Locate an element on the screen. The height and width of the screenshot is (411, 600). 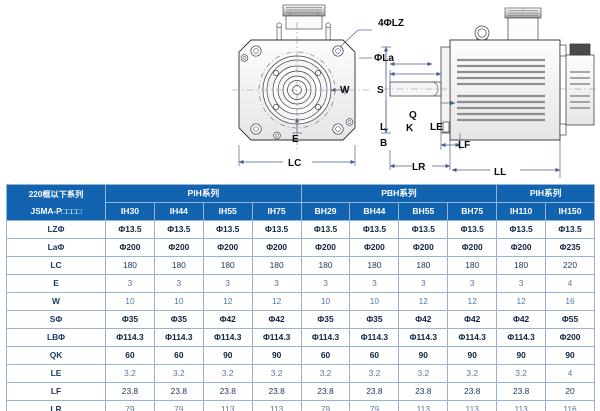
side-view-terminal-box is located at coordinates (523, 24).